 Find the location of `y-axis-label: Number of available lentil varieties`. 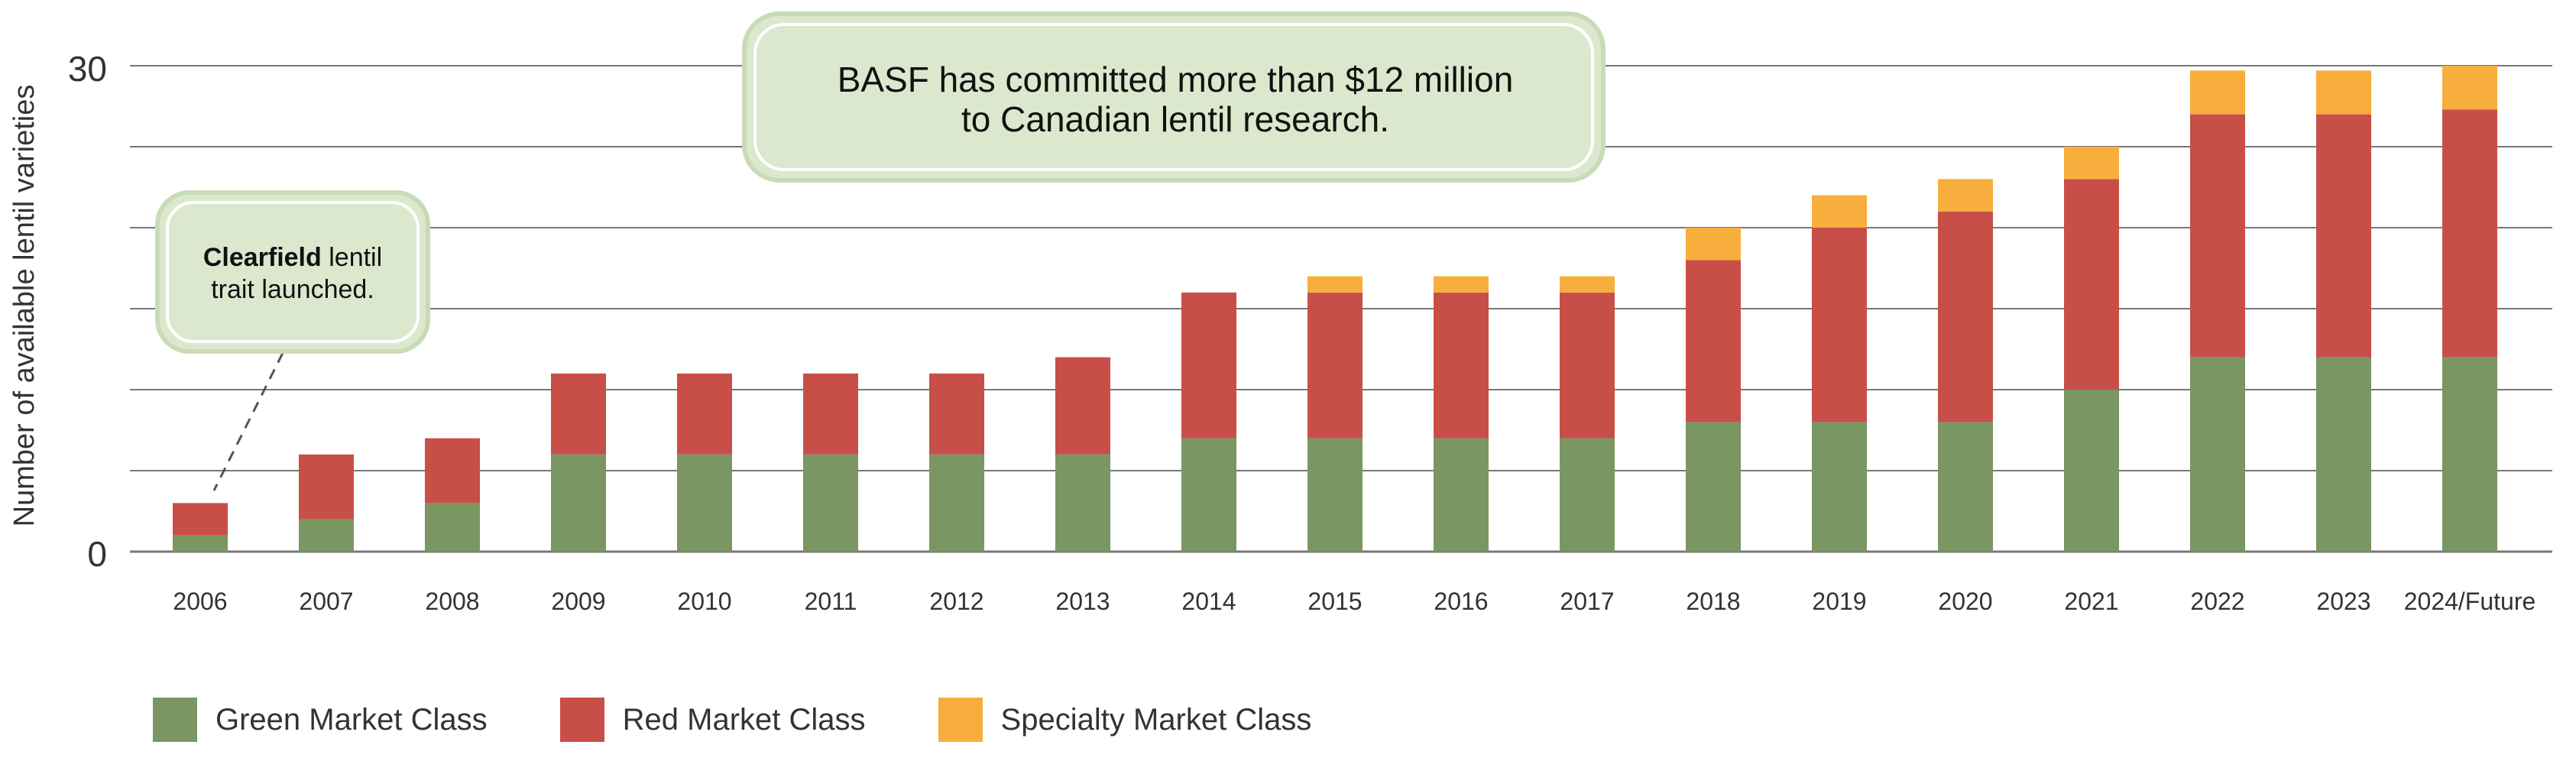

y-axis-label: Number of available lentil varieties is located at coordinates (24, 306).